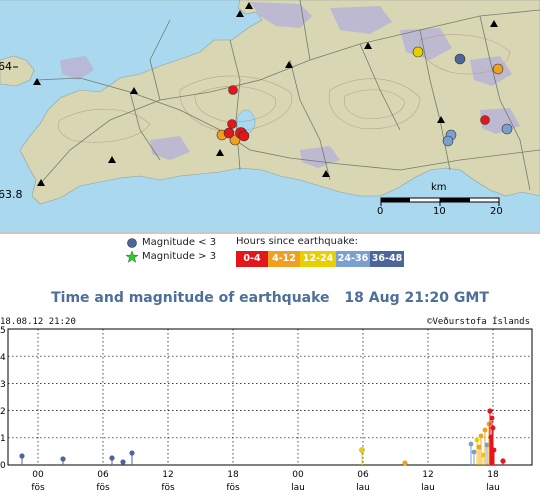 Image resolution: width=540 pixels, height=499 pixels. What do you see at coordinates (3, 358) in the screenshot?
I see `svg-text: 4` at bounding box center [3, 358].